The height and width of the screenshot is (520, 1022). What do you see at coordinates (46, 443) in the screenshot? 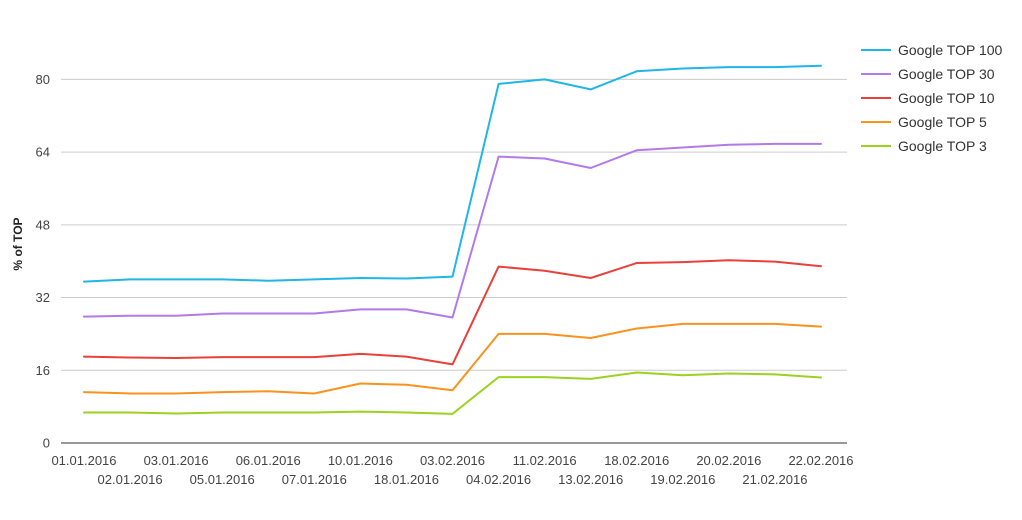
I see `y-tick-label: 0` at bounding box center [46, 443].